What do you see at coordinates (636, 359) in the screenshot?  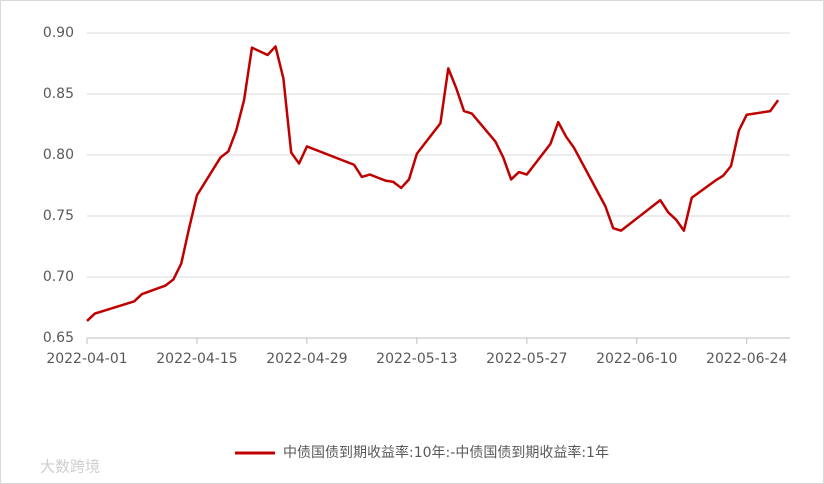 I see `x-tick-label: 2022-06-10` at bounding box center [636, 359].